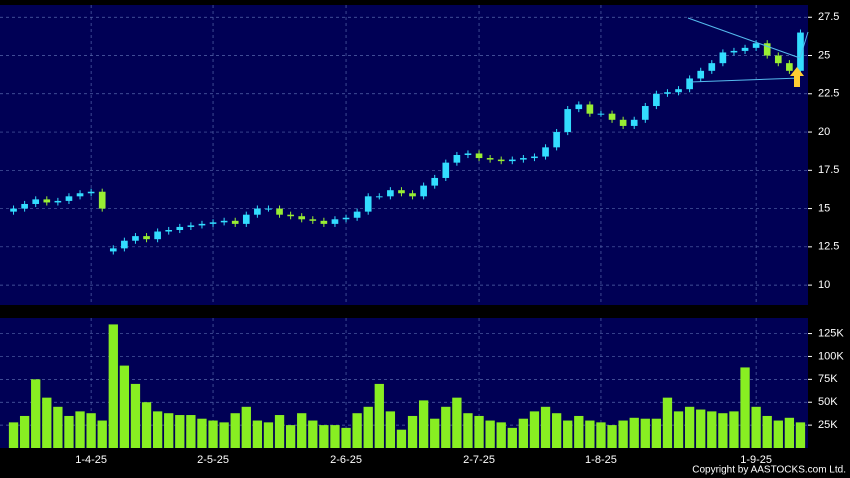 This screenshot has height=478, width=850. Describe the element at coordinates (828, 94) in the screenshot. I see `y-tick-label: 22.5` at that location.